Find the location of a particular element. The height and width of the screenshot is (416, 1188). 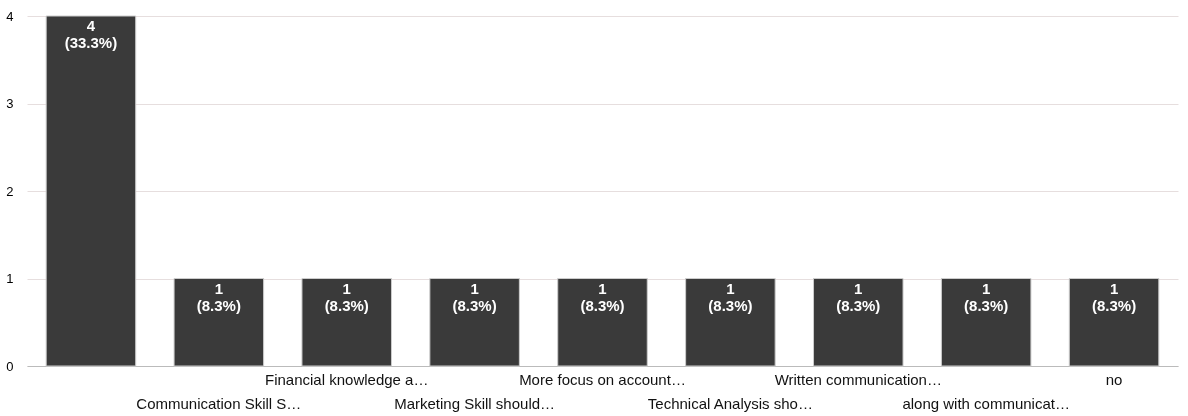

y-tick-label: 2 is located at coordinates (10, 191).